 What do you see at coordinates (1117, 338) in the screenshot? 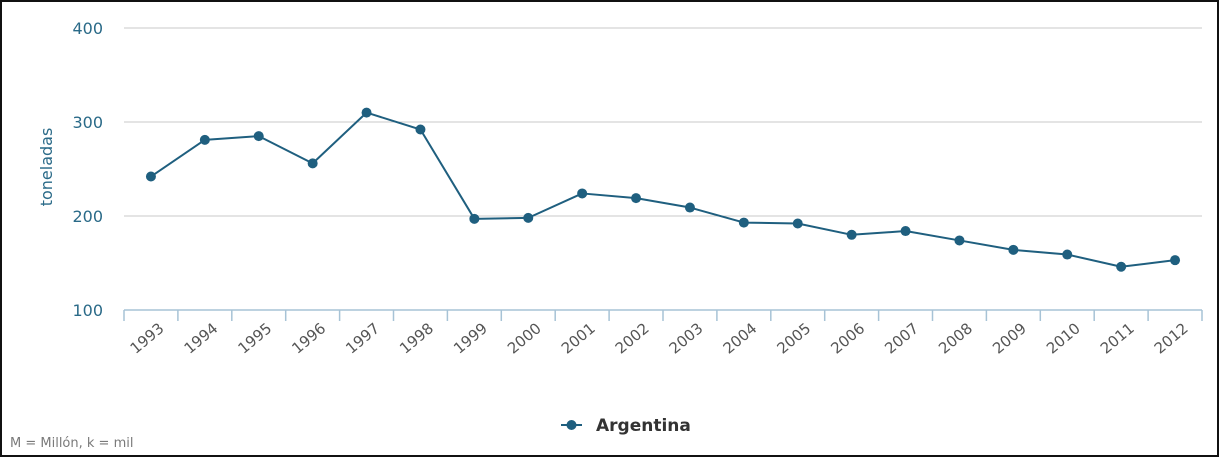
I see `x-tick-label: 2011` at bounding box center [1117, 338].